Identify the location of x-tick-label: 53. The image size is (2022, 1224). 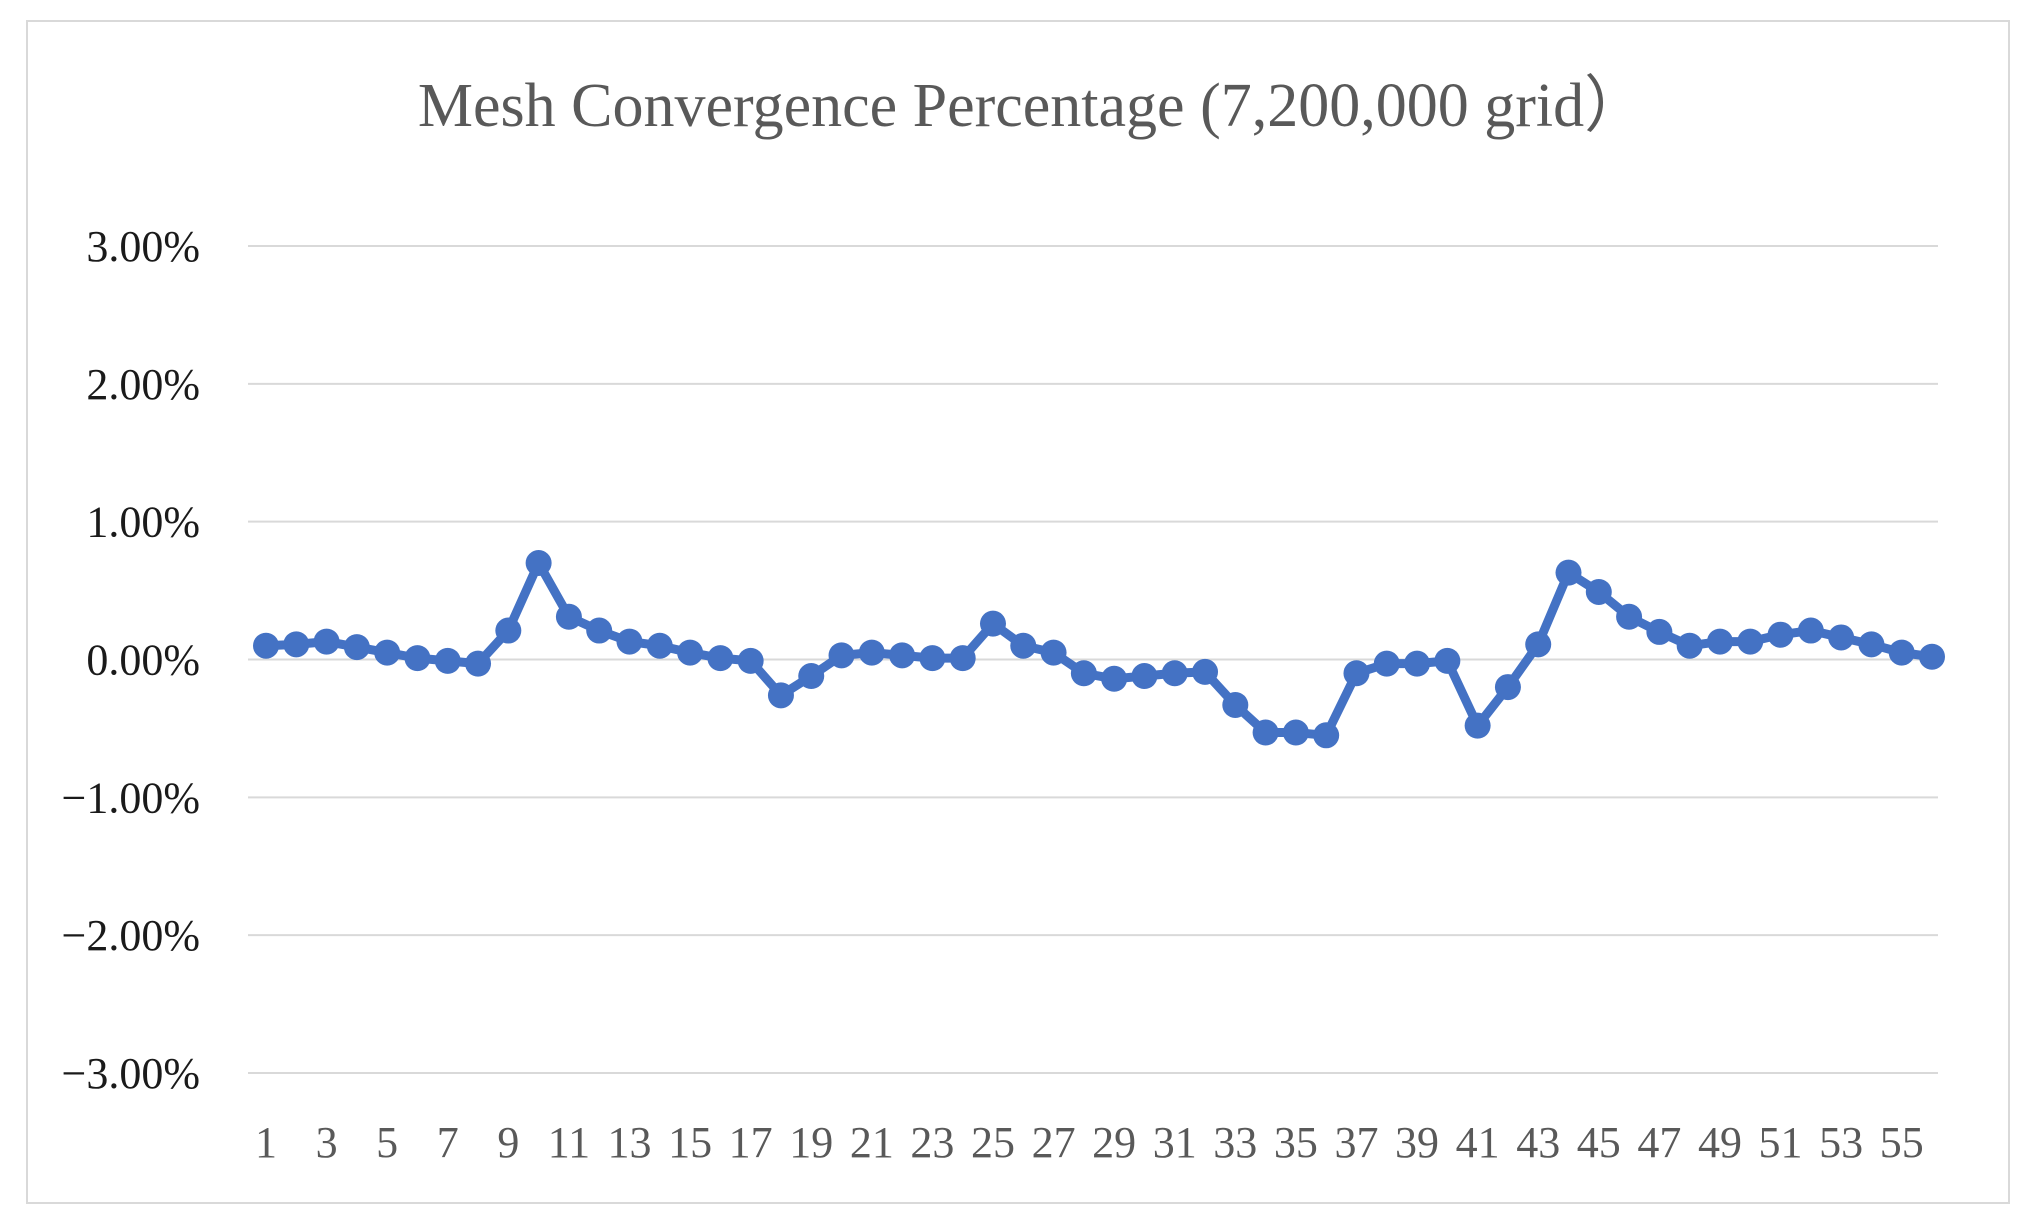
(1841, 1142).